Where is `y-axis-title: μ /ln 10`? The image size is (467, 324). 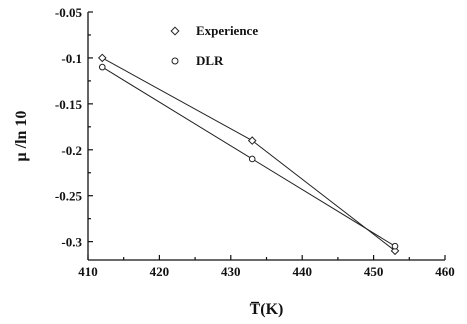
y-axis-title: μ /ln 10 is located at coordinates (21, 136).